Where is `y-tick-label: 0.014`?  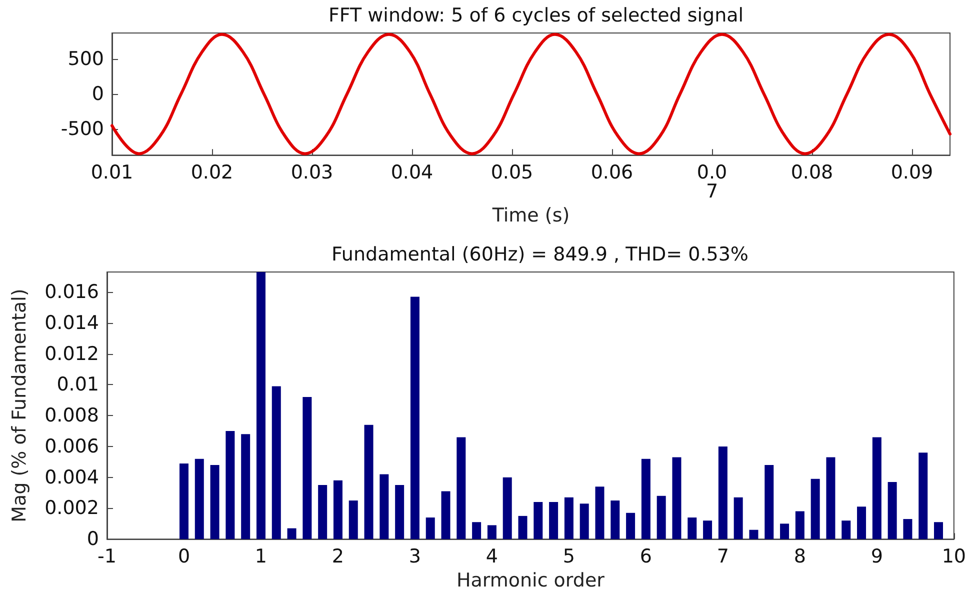 y-tick-label: 0.014 is located at coordinates (71, 323).